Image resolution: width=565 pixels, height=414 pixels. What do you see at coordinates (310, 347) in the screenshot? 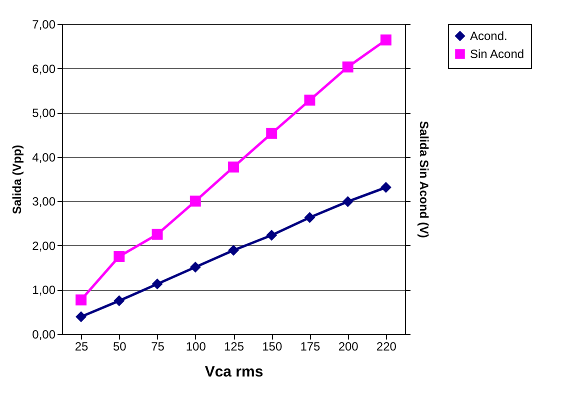
I see `x-tick-label: 175` at bounding box center [310, 347].